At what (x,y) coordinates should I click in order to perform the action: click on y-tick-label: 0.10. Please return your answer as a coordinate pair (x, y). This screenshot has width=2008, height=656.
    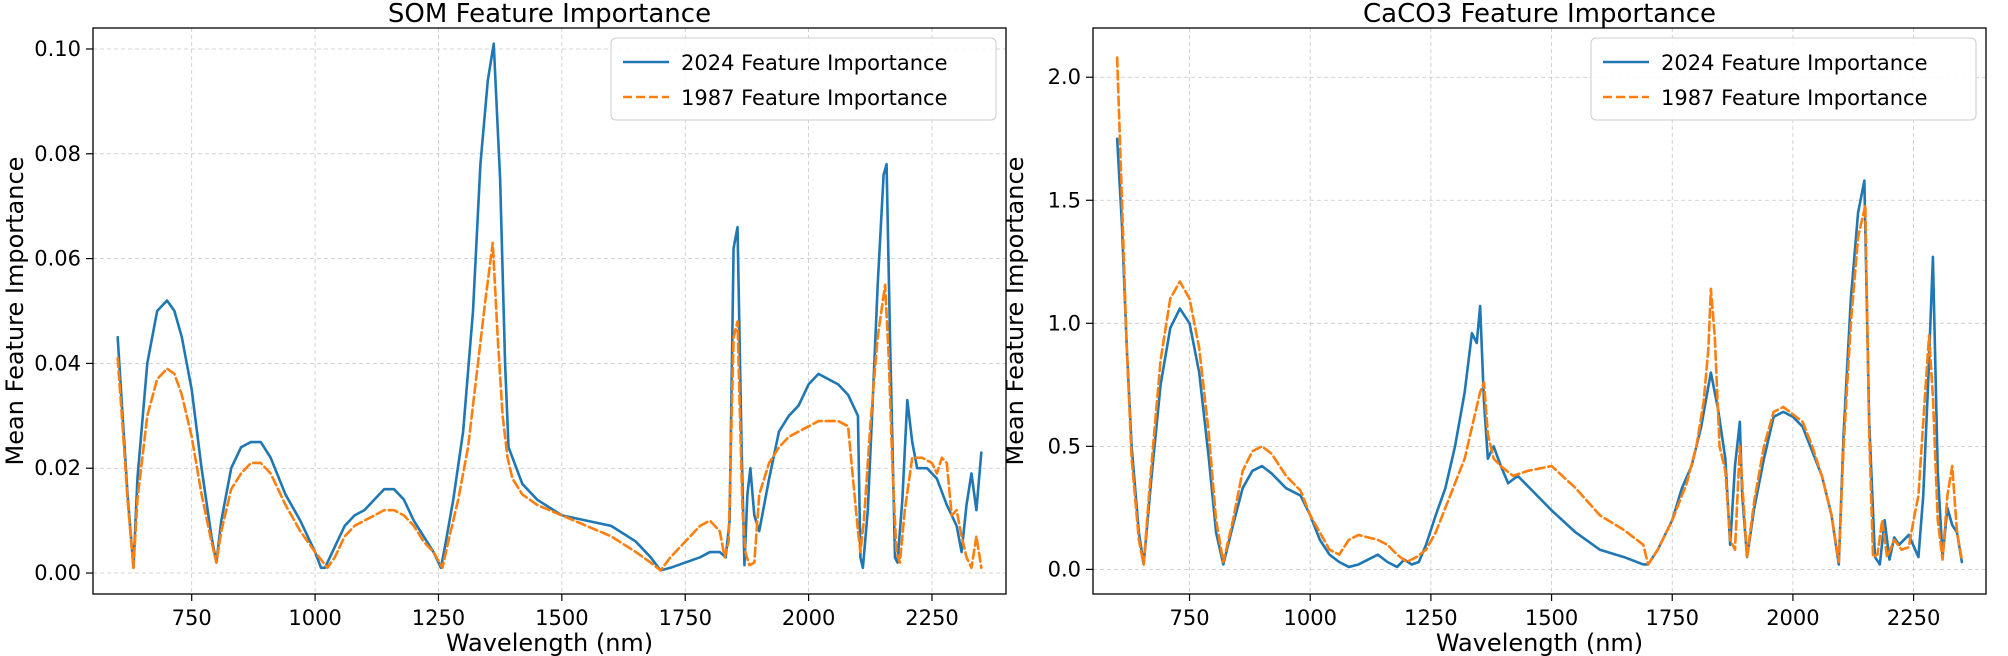
    Looking at the image, I should click on (57, 49).